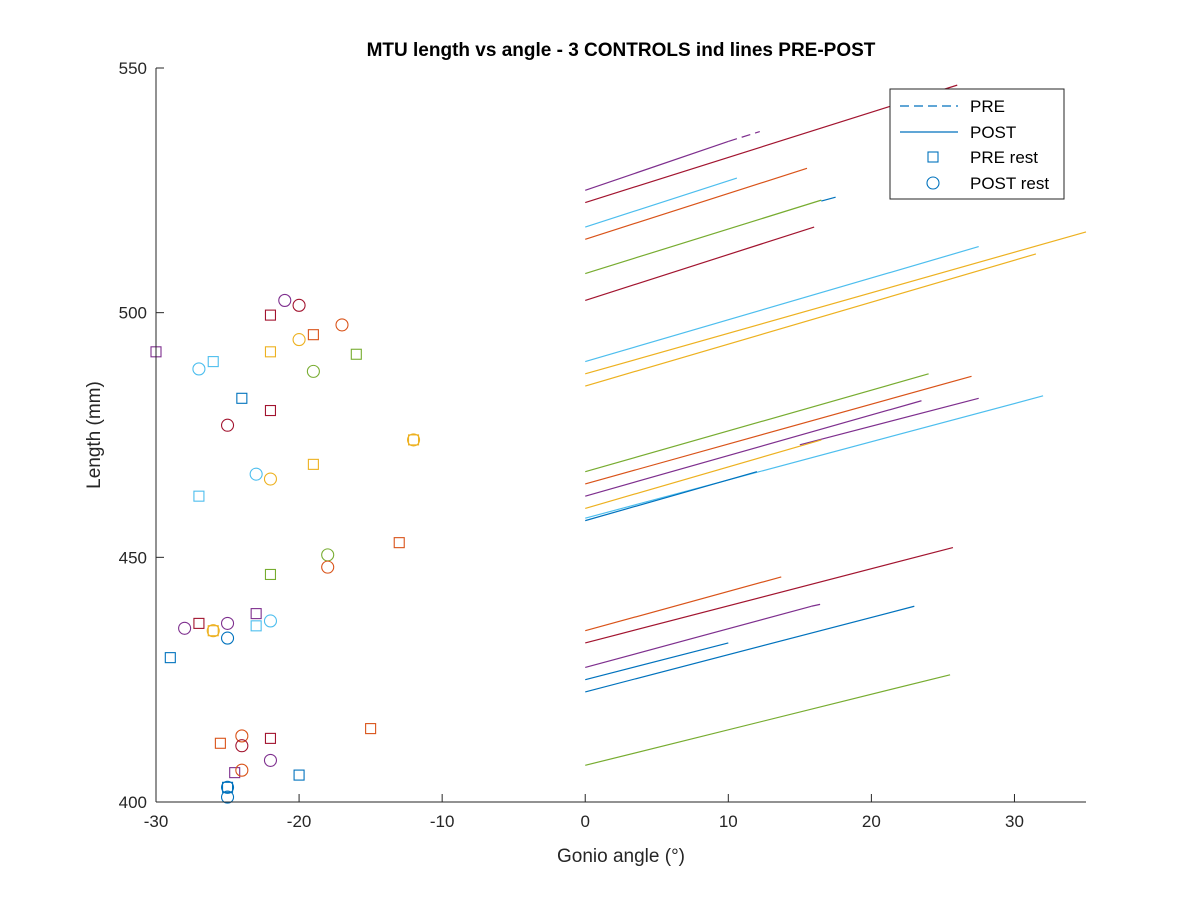 The image size is (1200, 900). What do you see at coordinates (133, 802) in the screenshot?
I see `y-tick-label: 400` at bounding box center [133, 802].